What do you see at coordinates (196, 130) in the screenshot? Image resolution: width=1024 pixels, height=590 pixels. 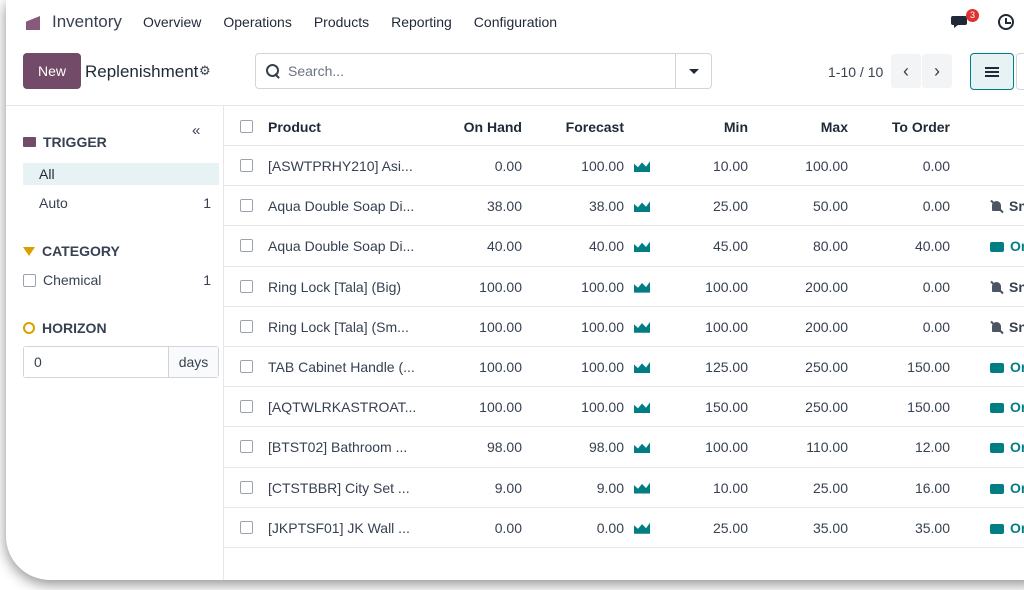 I see `collapse-panel-icon: «` at bounding box center [196, 130].